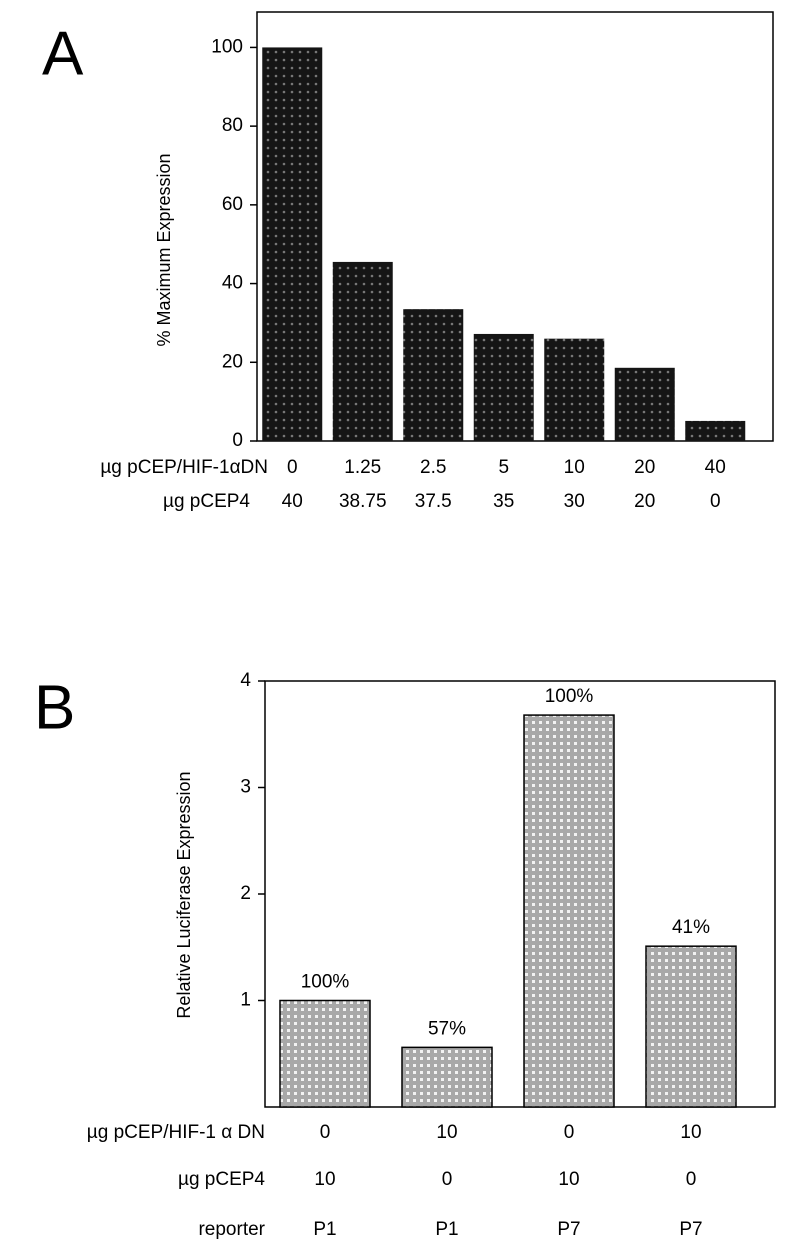 The width and height of the screenshot is (802, 1249). What do you see at coordinates (184, 467) in the screenshot?
I see `row-label: µg pCEP/HIF-1αDN` at bounding box center [184, 467].